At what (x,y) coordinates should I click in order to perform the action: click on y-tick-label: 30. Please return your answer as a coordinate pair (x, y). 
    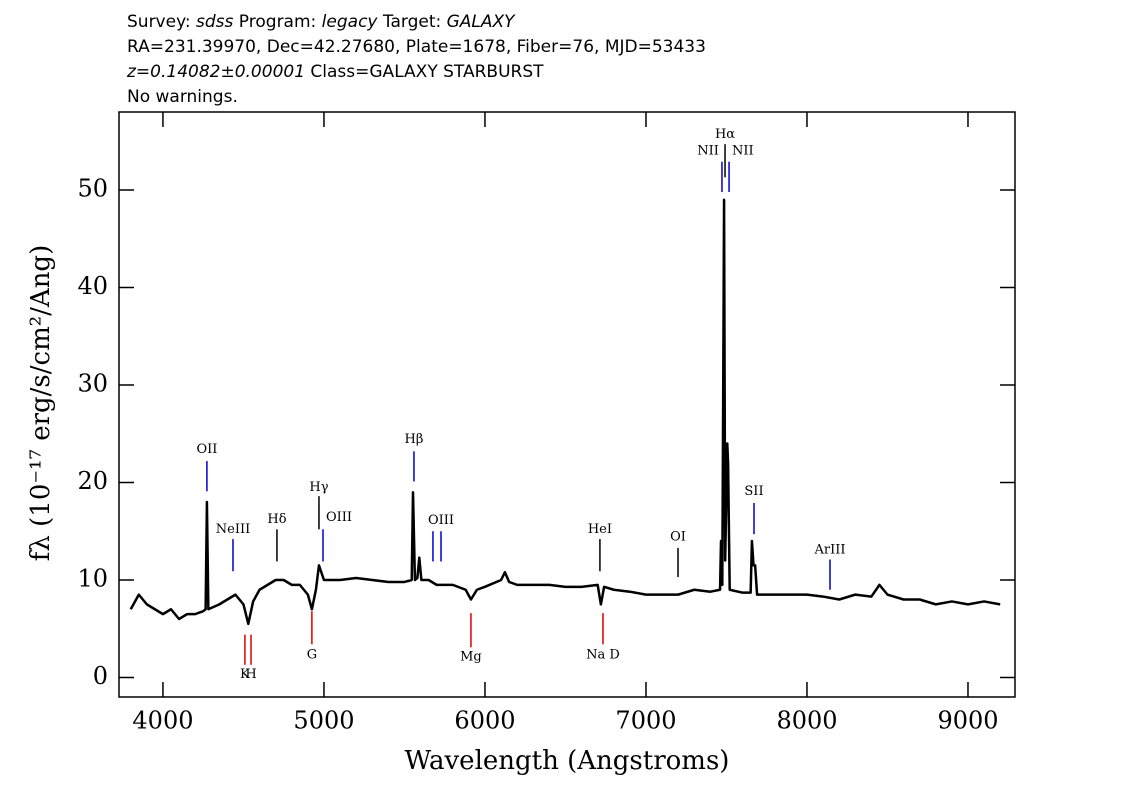
    Looking at the image, I should click on (92, 384).